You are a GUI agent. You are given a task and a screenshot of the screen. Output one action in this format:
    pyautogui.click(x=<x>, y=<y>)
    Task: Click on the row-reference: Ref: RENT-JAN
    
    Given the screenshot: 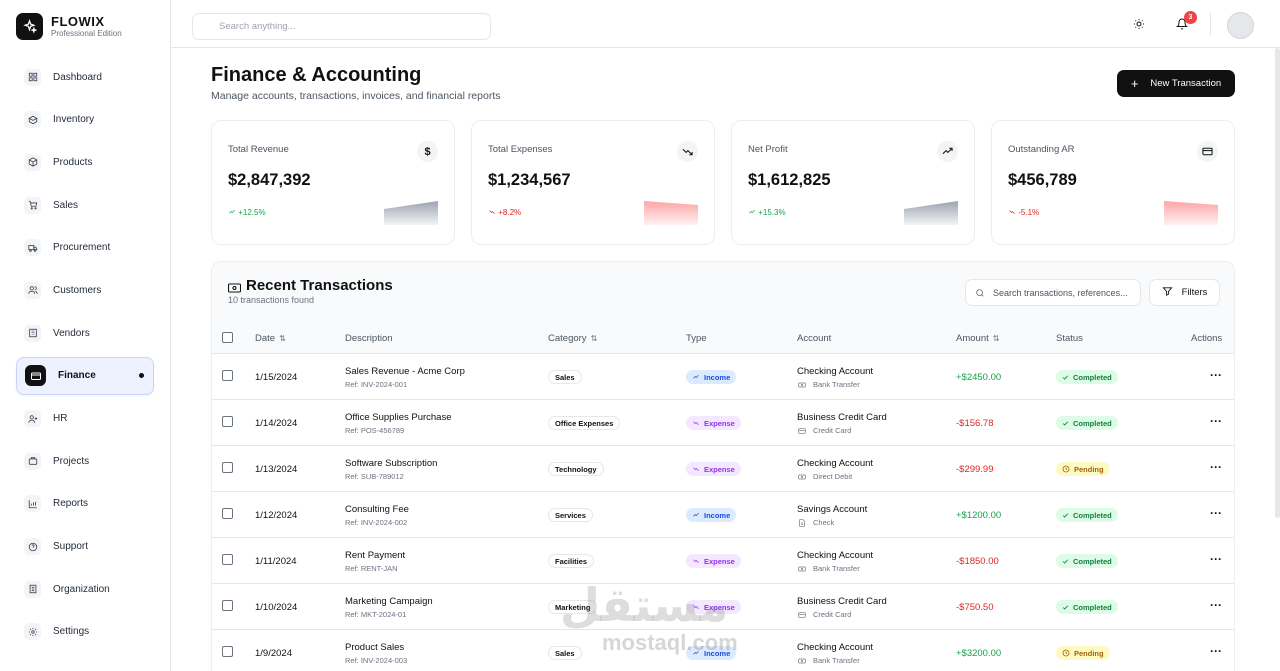 What is the action you would take?
    pyautogui.click(x=371, y=568)
    